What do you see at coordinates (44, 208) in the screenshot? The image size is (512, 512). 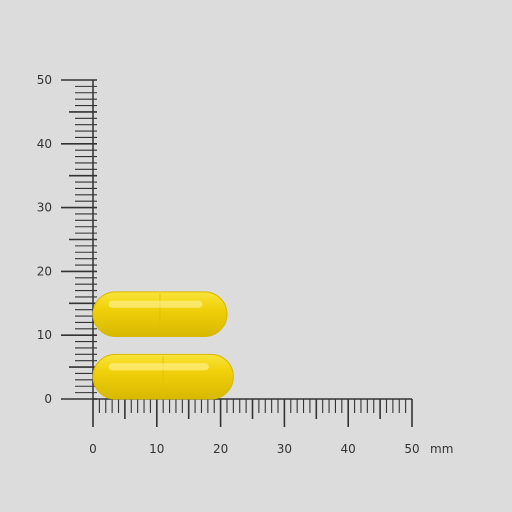 I see `y-ruler-label: 30` at bounding box center [44, 208].